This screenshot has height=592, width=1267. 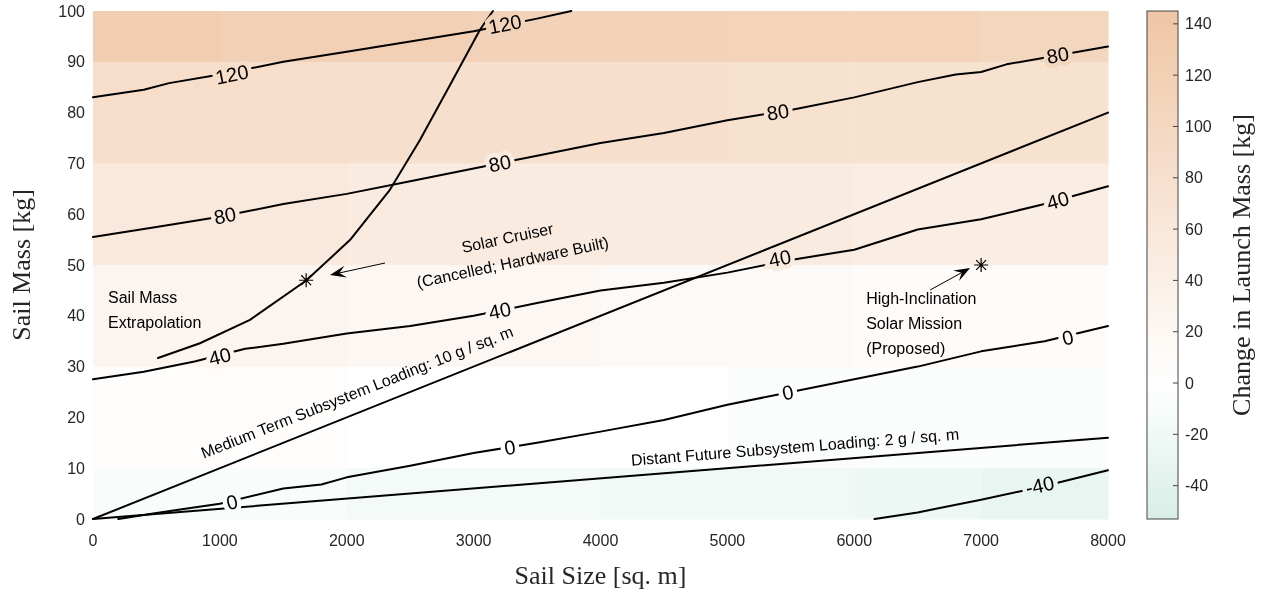 What do you see at coordinates (21, 265) in the screenshot?
I see `y-axis-title: Sail Mass [kg]` at bounding box center [21, 265].